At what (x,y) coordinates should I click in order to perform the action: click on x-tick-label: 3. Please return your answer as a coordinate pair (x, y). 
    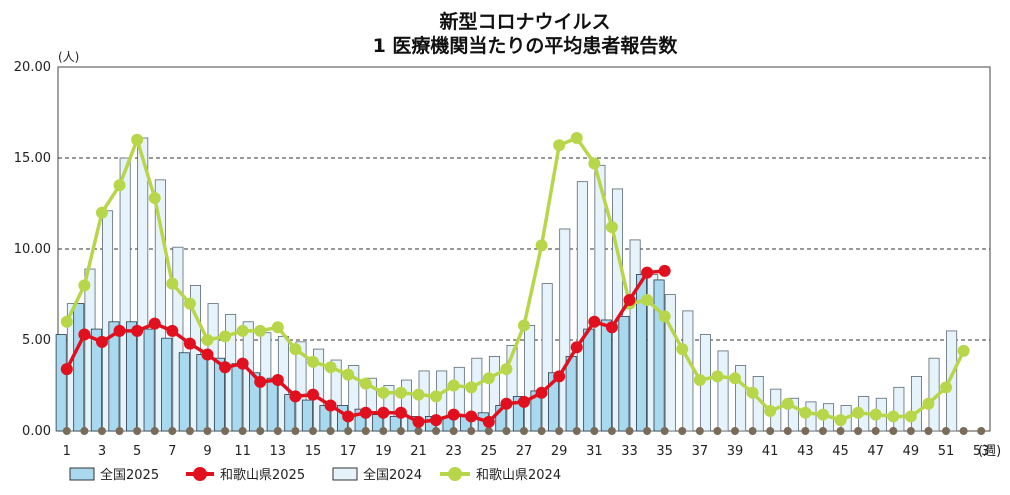
    Looking at the image, I should click on (102, 451).